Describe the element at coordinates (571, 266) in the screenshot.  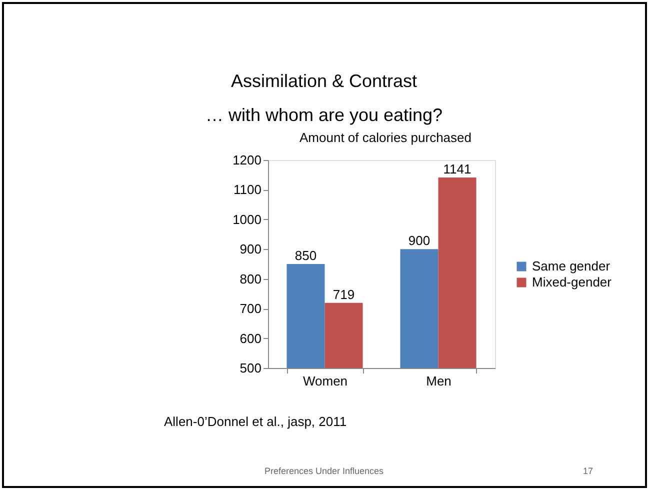
I see `legend-label: Same gender` at that location.